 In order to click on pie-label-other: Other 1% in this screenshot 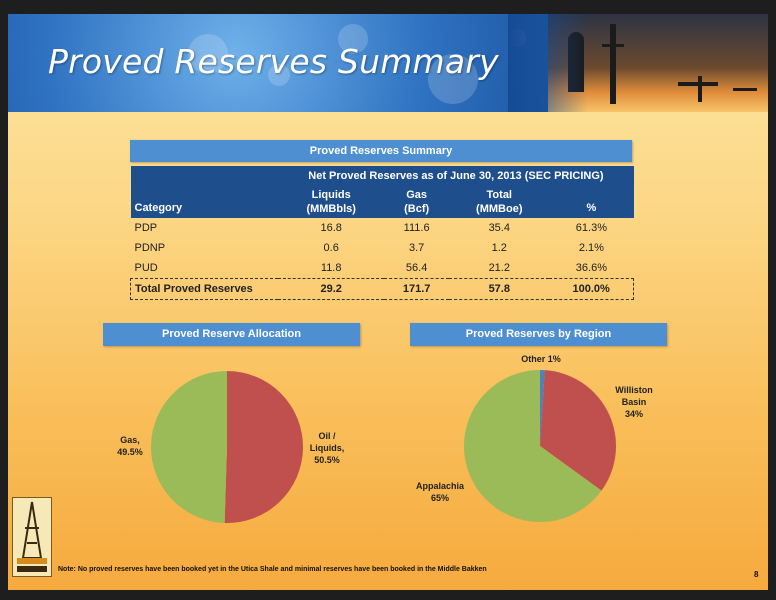, I will do `click(541, 359)`.